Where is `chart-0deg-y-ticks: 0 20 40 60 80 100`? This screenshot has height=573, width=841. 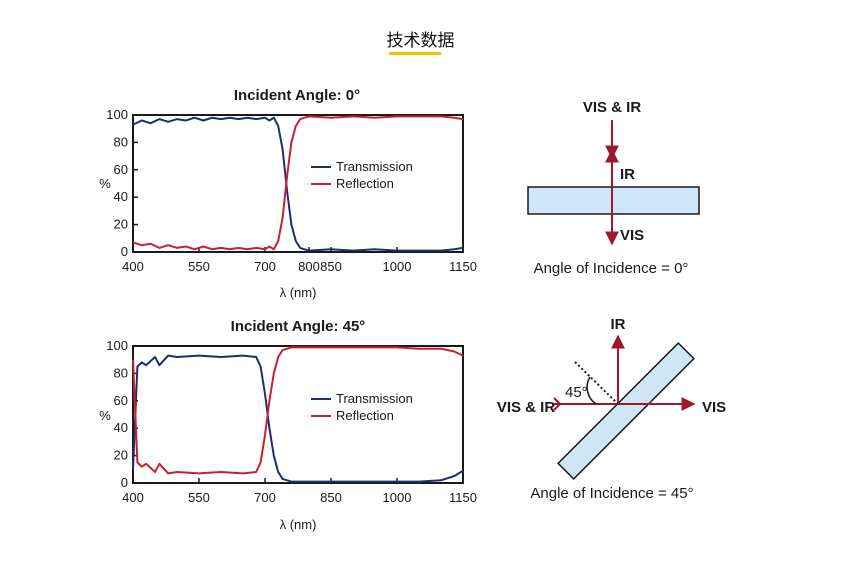 chart-0deg-y-ticks: 0 20 40 60 80 100 is located at coordinates (122, 183).